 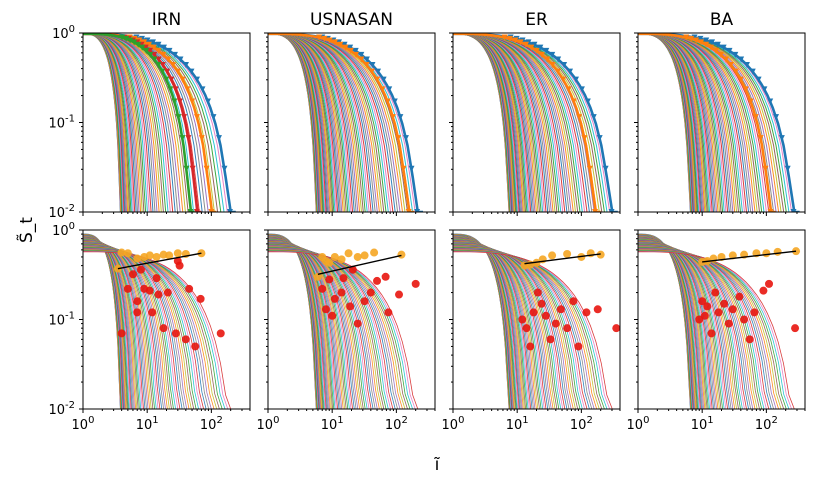 I want to click on panel-frame, so click(x=351, y=319).